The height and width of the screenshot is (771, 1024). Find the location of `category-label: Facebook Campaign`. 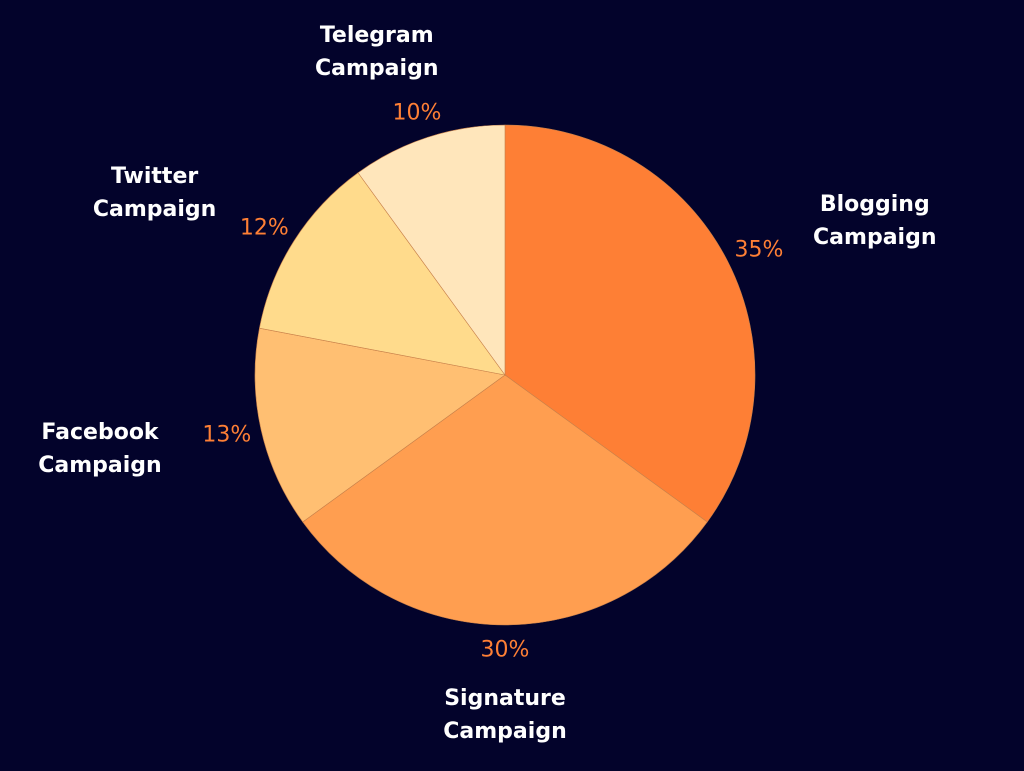

category-label: Facebook Campaign is located at coordinates (100, 449).